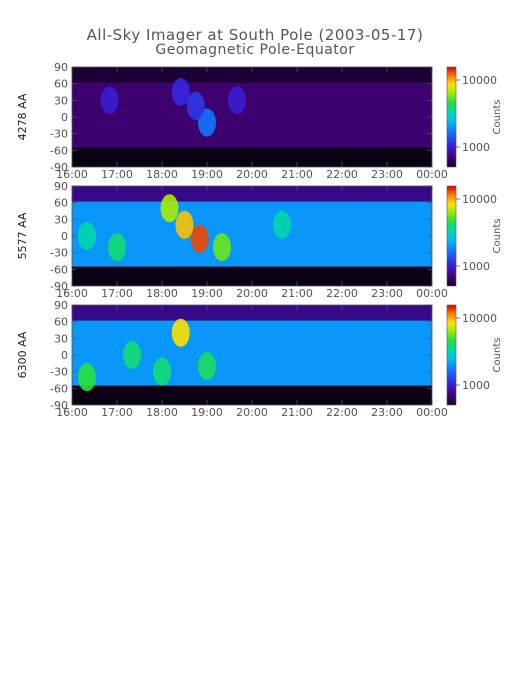 Image resolution: width=510 pixels, height=680 pixels. I want to click on y-axis-label: 4278 AA, so click(22, 116).